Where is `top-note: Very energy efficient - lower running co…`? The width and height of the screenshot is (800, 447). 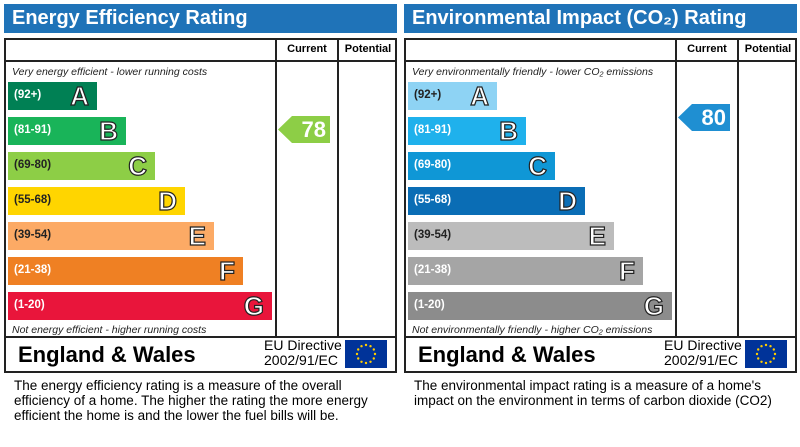 top-note: Very energy efficient - lower running co… is located at coordinates (110, 72).